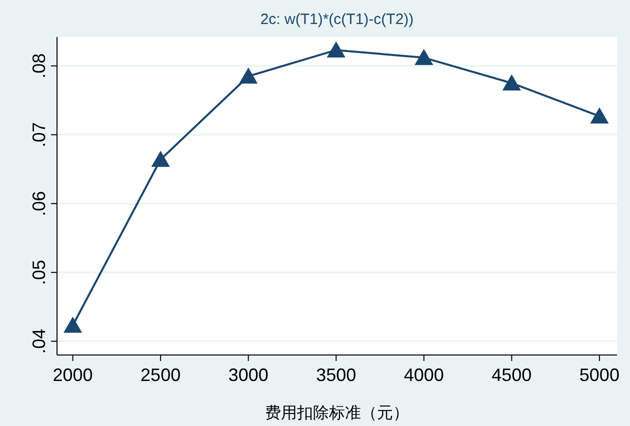 The height and width of the screenshot is (426, 630). I want to click on y-tick-label: .05, so click(39, 272).